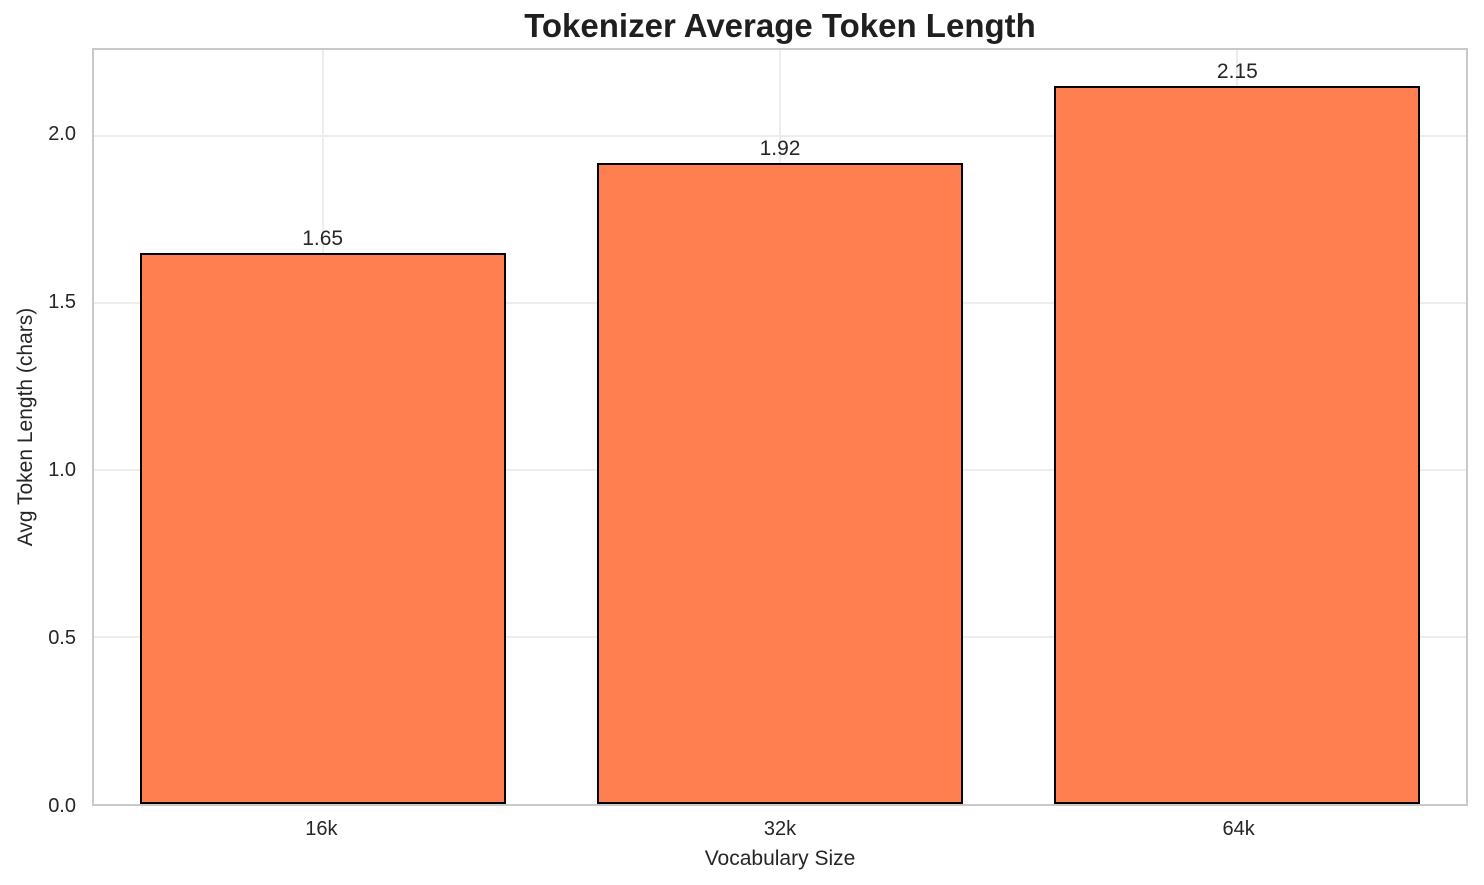 This screenshot has width=1484, height=885. What do you see at coordinates (780, 25) in the screenshot?
I see `chart-title: Tokenizer Average Token Length` at bounding box center [780, 25].